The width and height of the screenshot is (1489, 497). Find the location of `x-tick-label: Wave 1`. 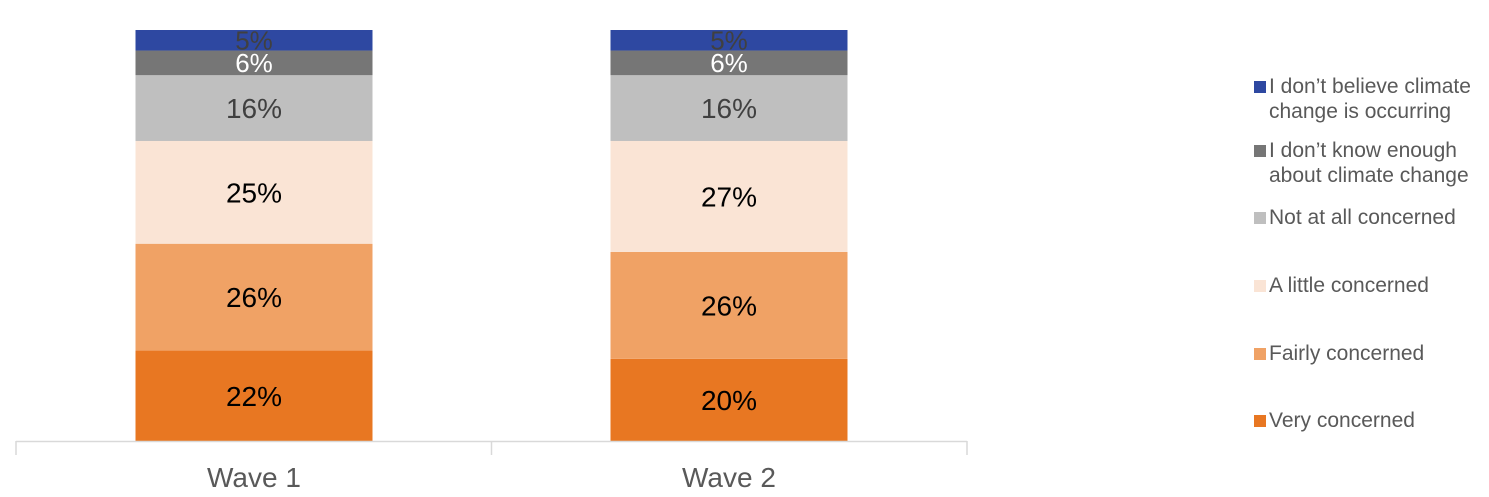

x-tick-label: Wave 1 is located at coordinates (254, 477).